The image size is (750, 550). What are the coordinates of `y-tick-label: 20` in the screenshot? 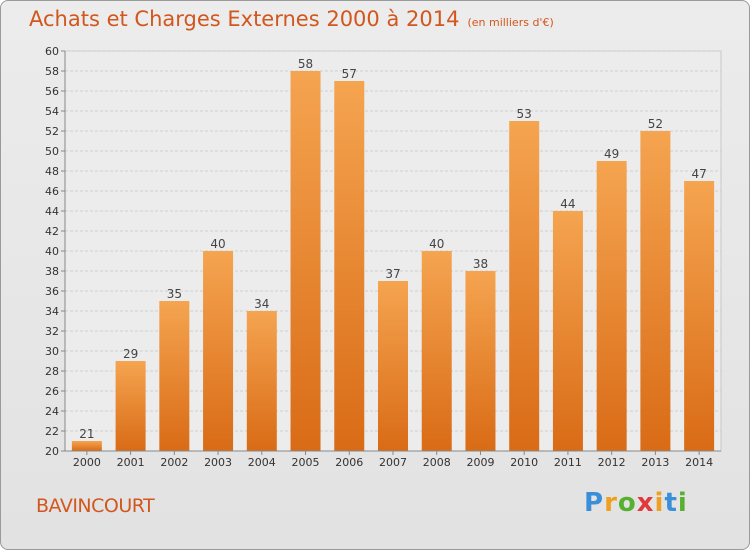 It's located at (52, 451).